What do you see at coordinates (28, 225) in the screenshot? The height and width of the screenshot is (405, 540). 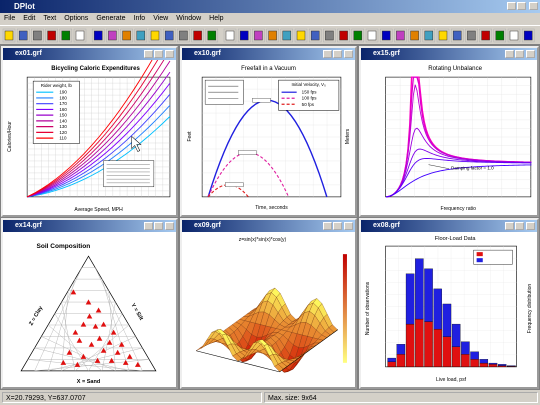 I see `window-title: ex14.grf` at bounding box center [28, 225].